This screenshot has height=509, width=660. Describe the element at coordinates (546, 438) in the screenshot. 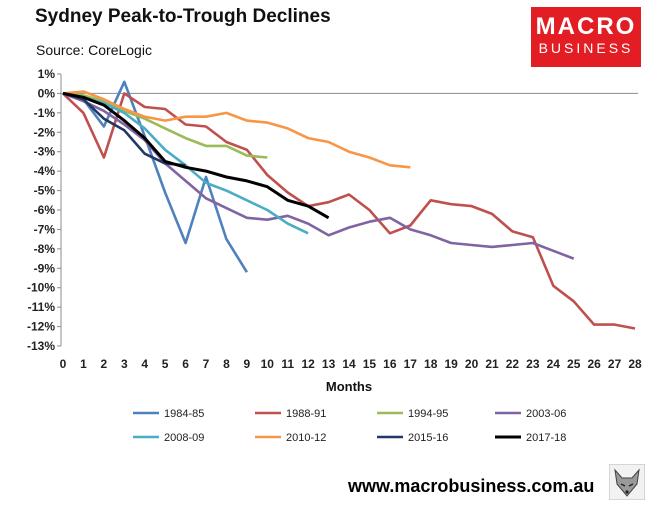

I see `legend-label-2017-18: 2017-18` at that location.